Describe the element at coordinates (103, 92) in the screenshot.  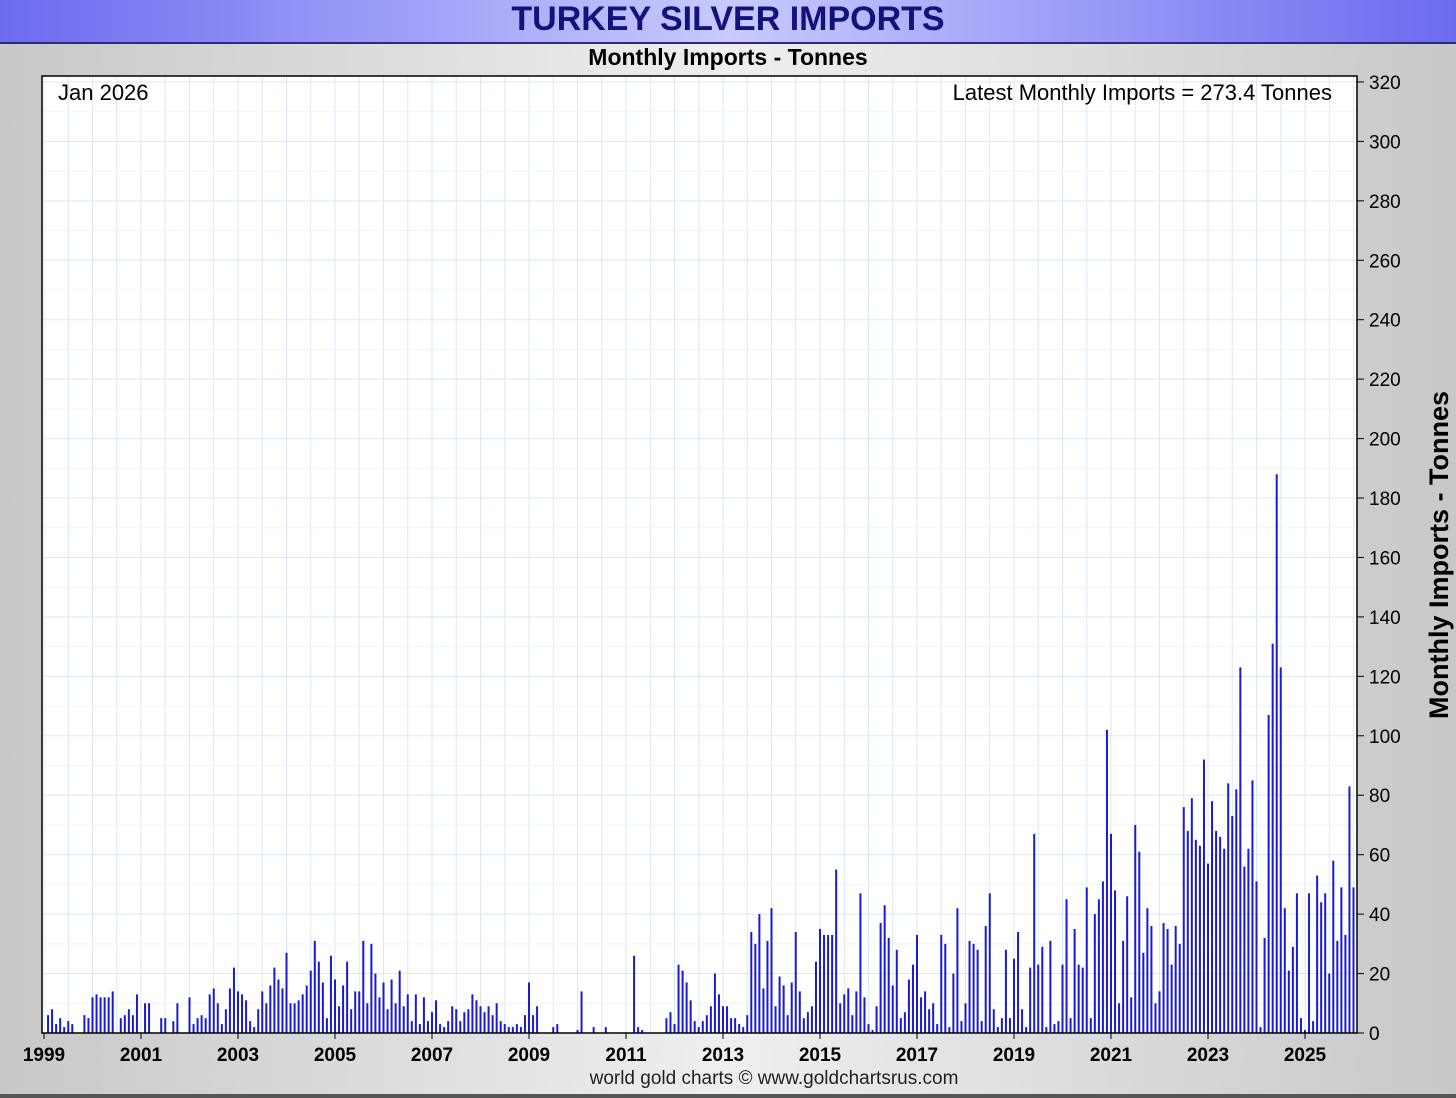
I see `date-label: Jan 2026` at that location.